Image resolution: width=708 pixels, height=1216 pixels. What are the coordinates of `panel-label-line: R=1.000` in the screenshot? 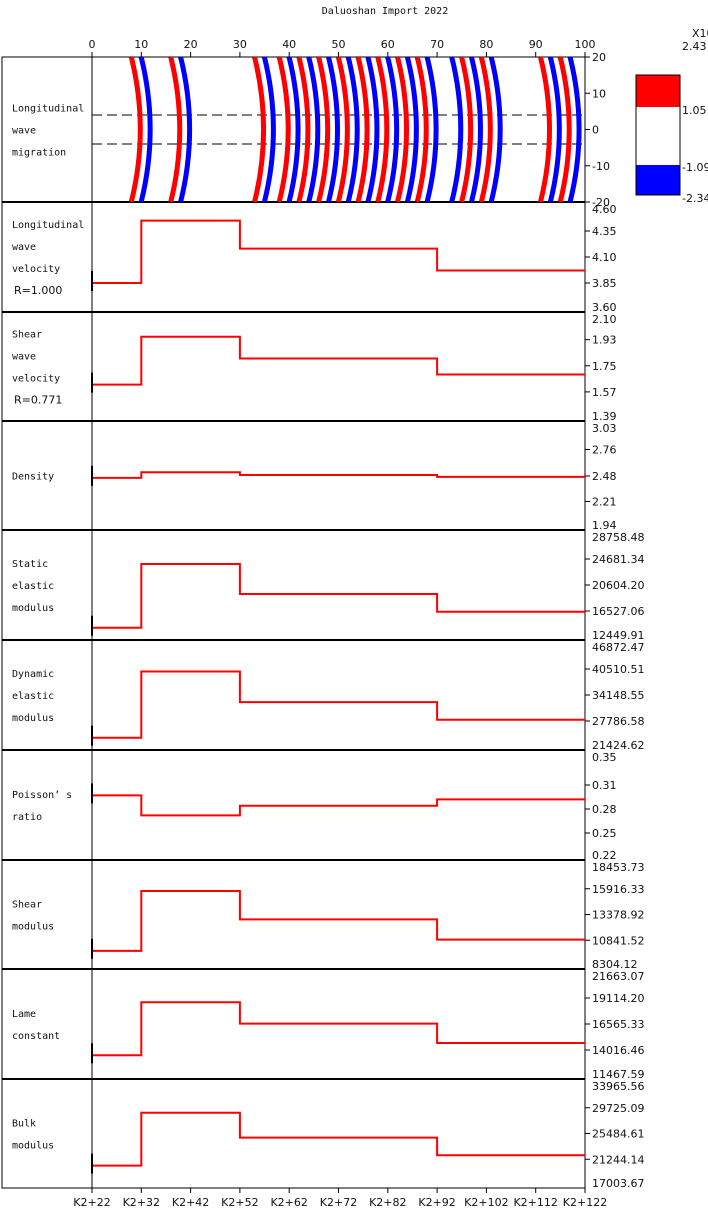 It's located at (38, 290).